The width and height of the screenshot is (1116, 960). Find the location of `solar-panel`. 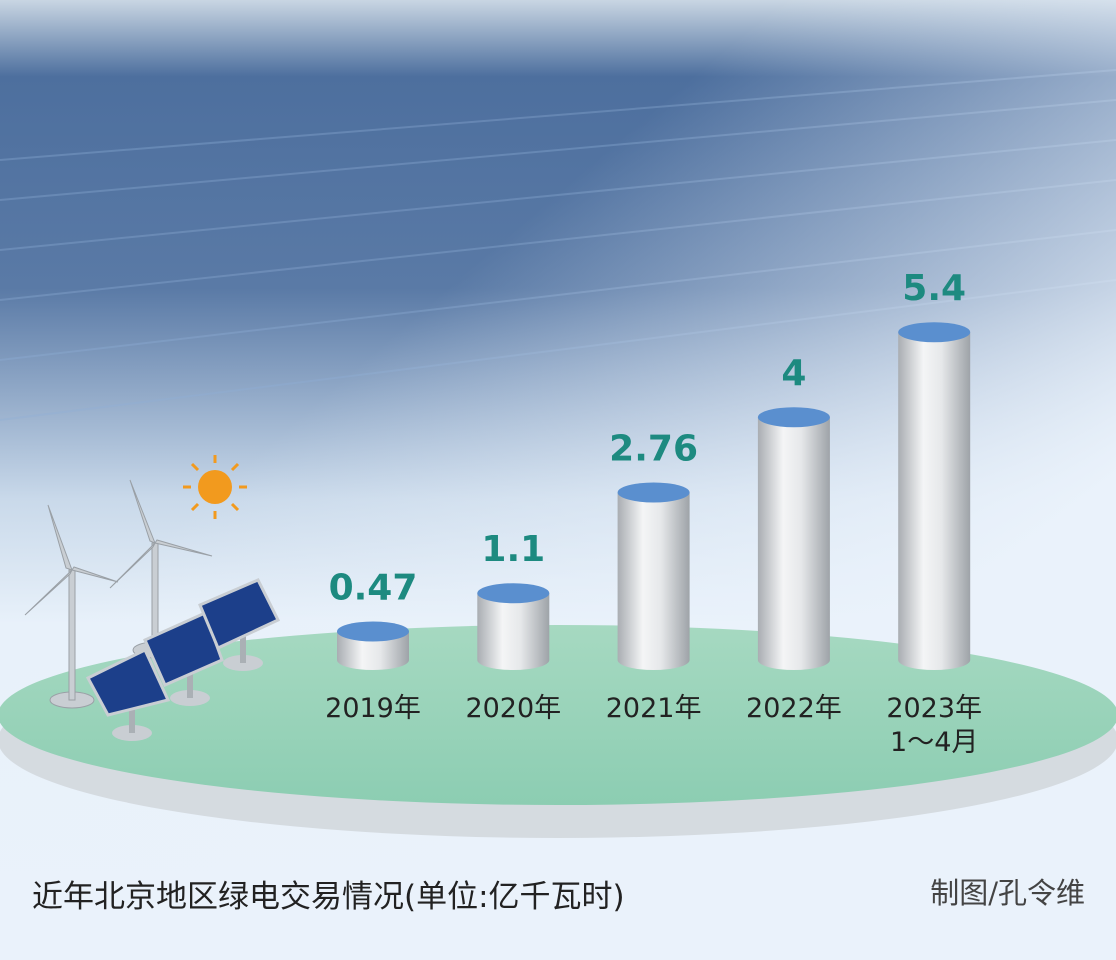

solar-panel is located at coordinates (183, 659).